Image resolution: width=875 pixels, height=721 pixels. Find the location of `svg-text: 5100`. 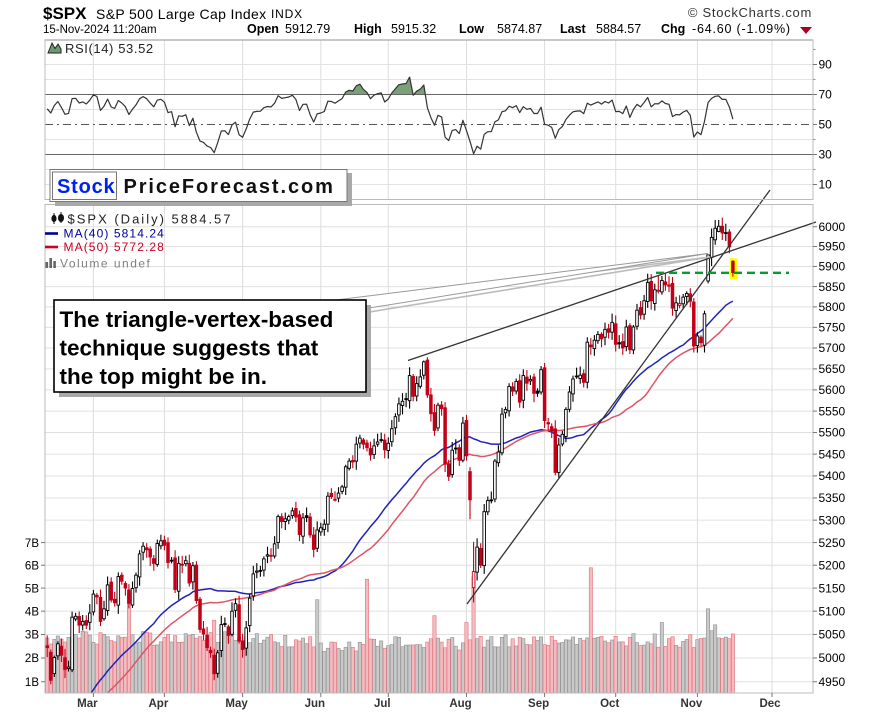

svg-text: 5100 is located at coordinates (832, 611).